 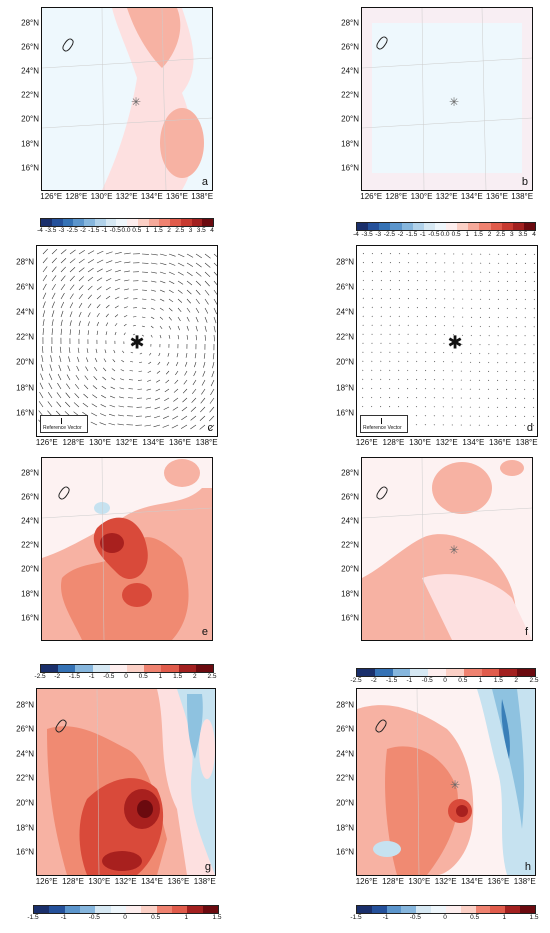 What do you see at coordinates (389, 234) in the screenshot?
I see `colorbar-tick-label: -2.5` at bounding box center [389, 234].